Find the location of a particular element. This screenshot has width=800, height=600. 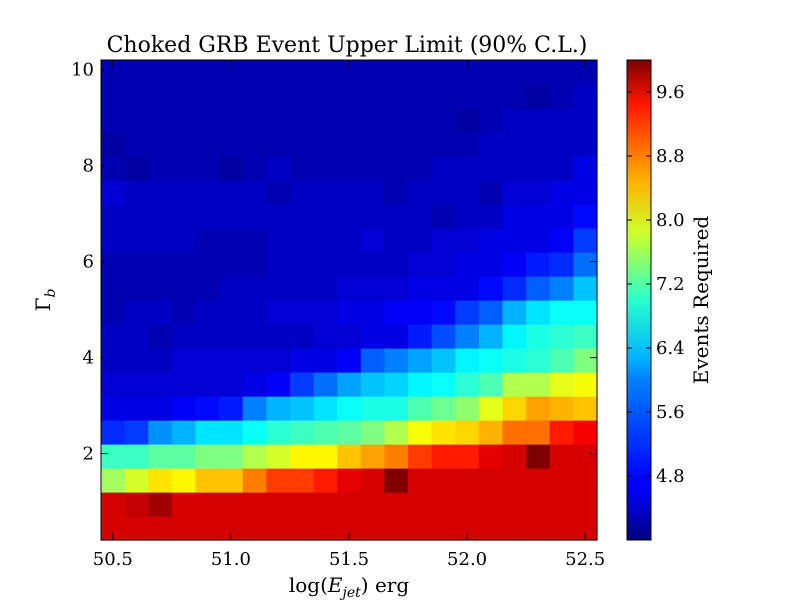

colorbar-tick-label: 4.8 is located at coordinates (670, 476).